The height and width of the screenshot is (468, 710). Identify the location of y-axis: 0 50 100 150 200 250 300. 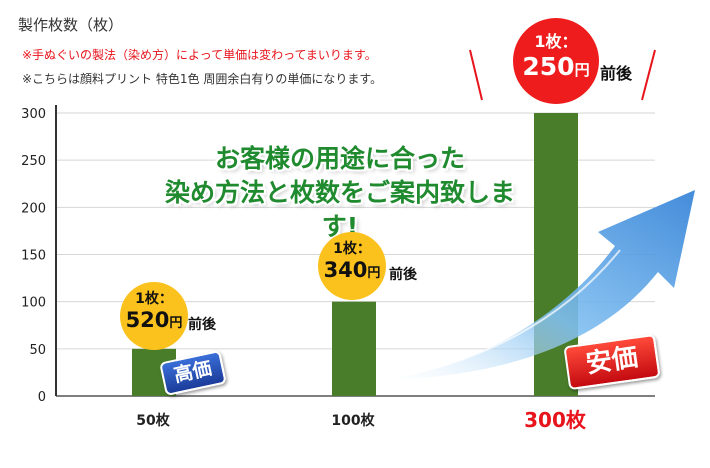
(39, 255).